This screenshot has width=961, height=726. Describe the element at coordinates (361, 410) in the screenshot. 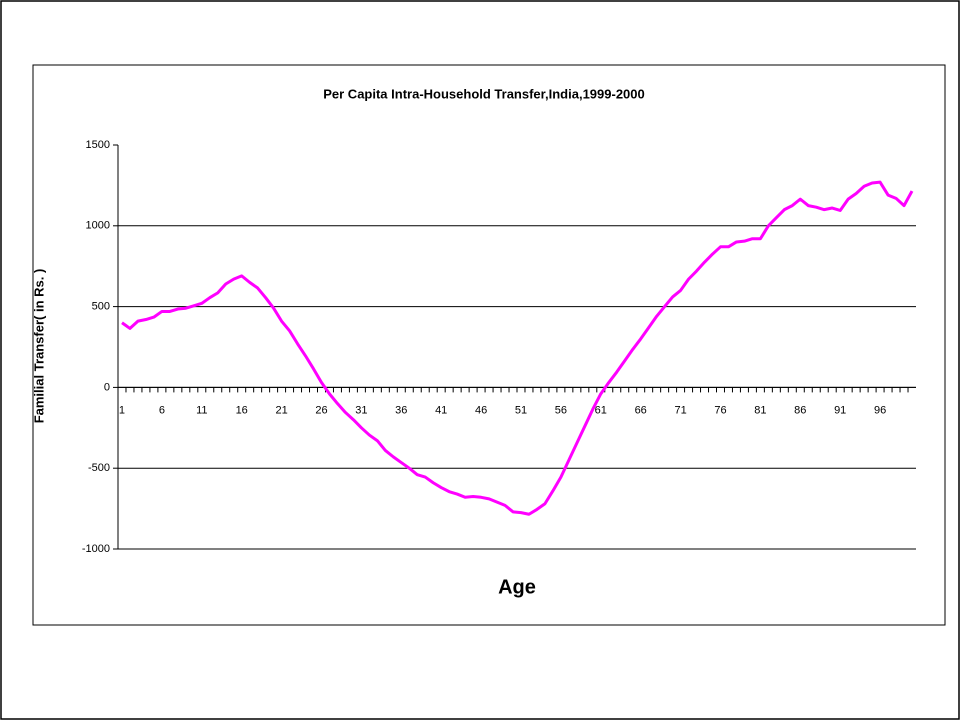

I see `x-tick-label: 31` at that location.